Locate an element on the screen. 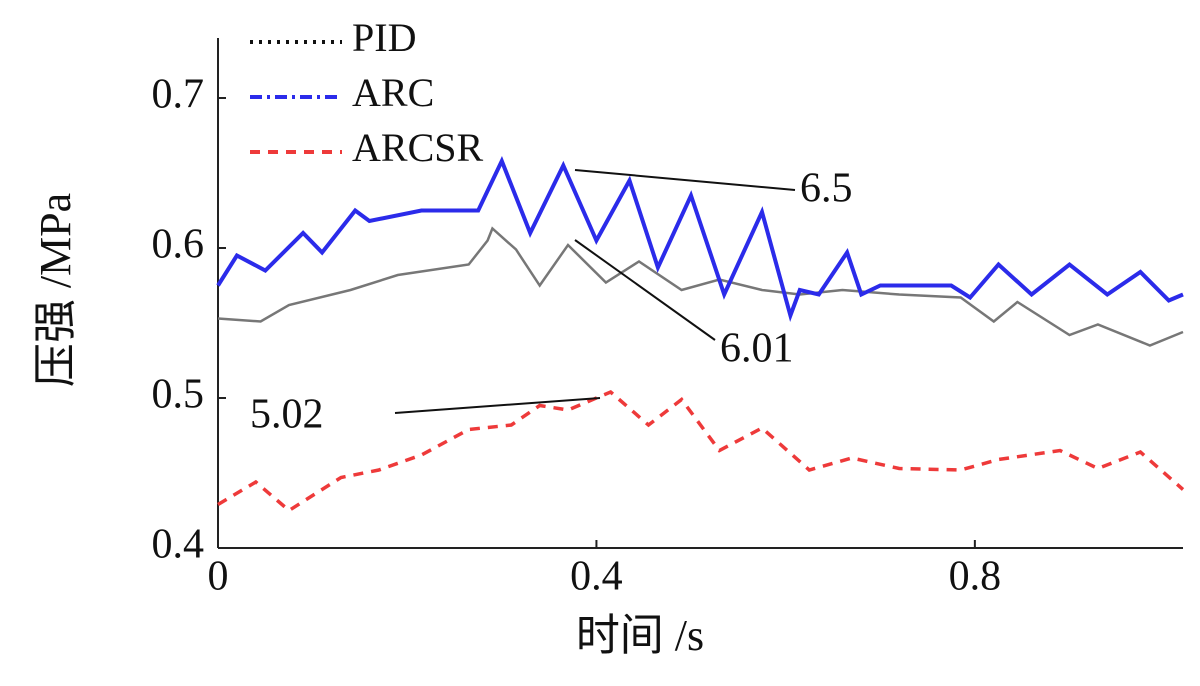 The height and width of the screenshot is (686, 1200). x-tick-label: 0.4 is located at coordinates (596, 577).